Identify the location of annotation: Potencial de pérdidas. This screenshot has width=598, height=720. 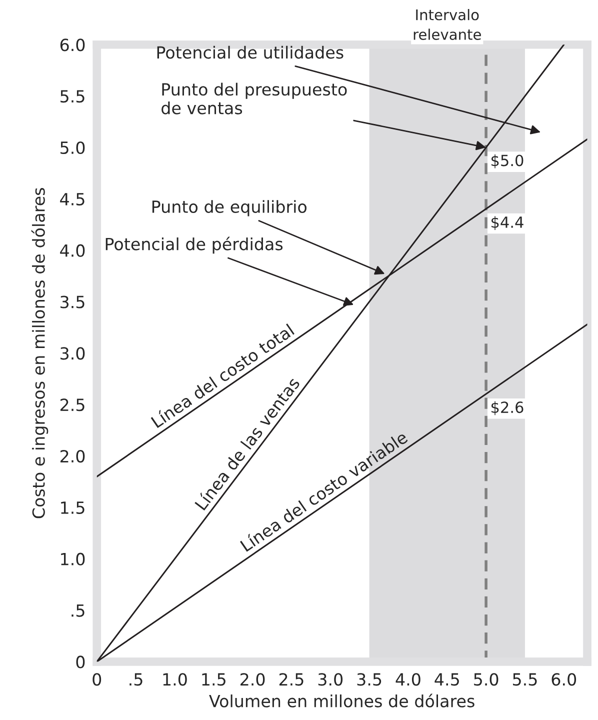
(194, 245).